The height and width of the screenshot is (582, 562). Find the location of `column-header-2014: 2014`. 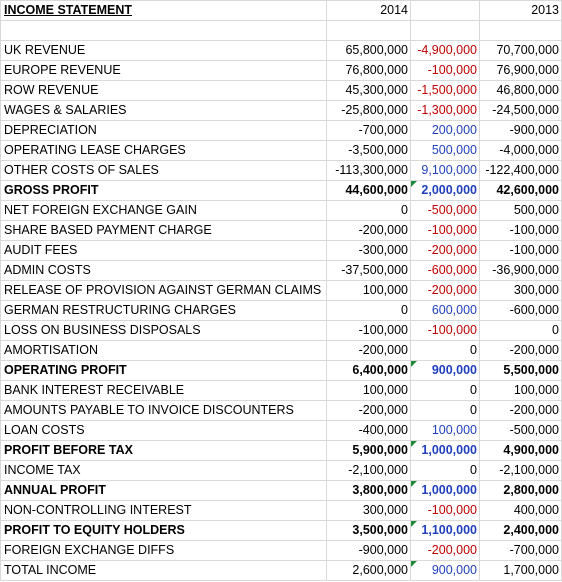

column-header-2014: 2014 is located at coordinates (368, 10).